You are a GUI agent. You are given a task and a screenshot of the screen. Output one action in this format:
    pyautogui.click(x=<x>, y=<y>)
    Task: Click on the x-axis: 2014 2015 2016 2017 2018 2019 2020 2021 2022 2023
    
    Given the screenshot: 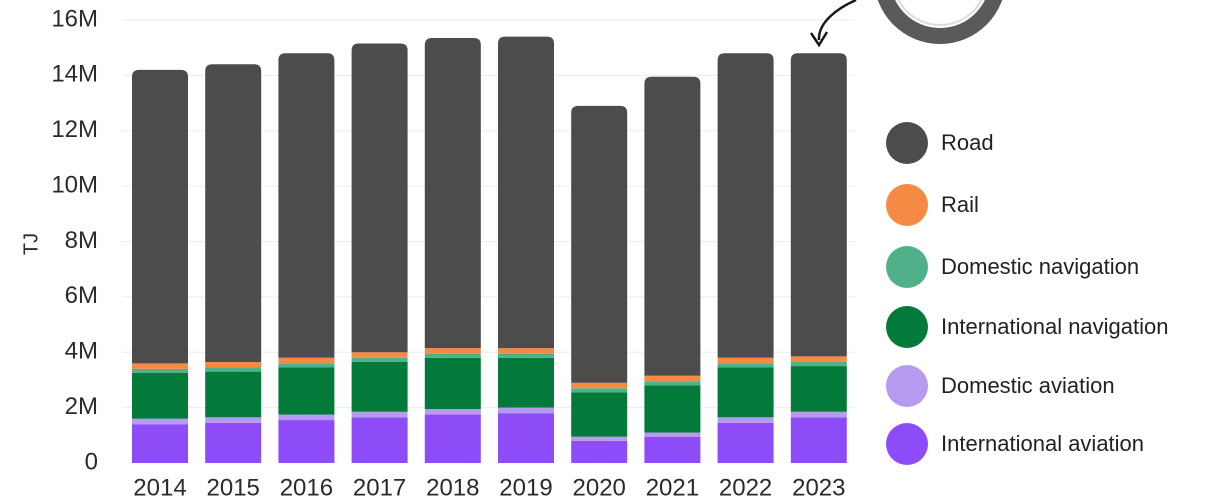 What is the action you would take?
    pyautogui.click(x=489, y=487)
    